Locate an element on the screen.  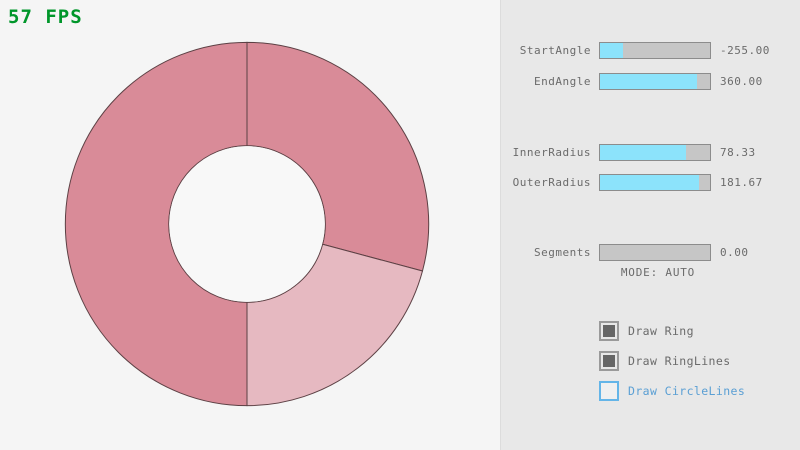
segment-light is located at coordinates (335, 325).